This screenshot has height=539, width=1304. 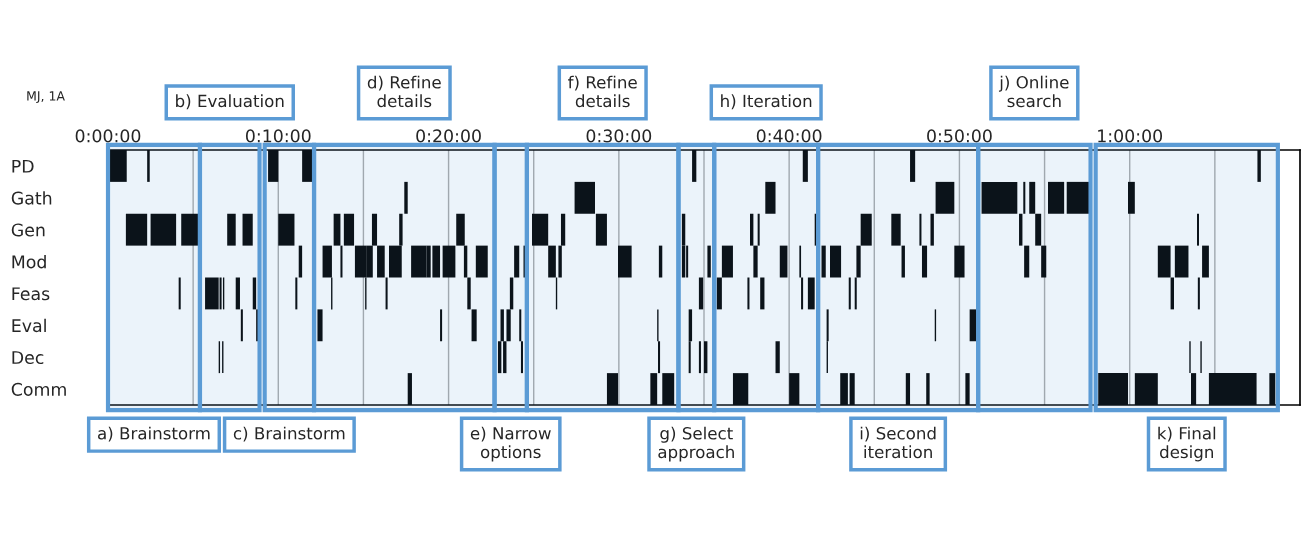 What do you see at coordinates (404, 91) in the screenshot?
I see `band-label: d) Refine details` at bounding box center [404, 91].